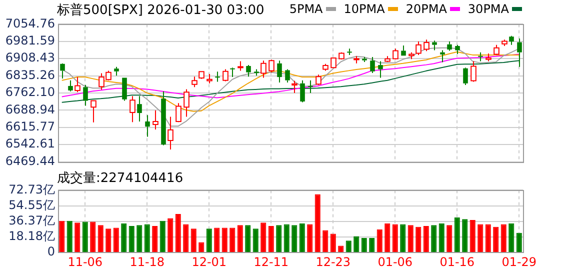  Describe the element at coordinates (31, 189) in the screenshot. I see `y-tick-label: 72.73亿` at that location.